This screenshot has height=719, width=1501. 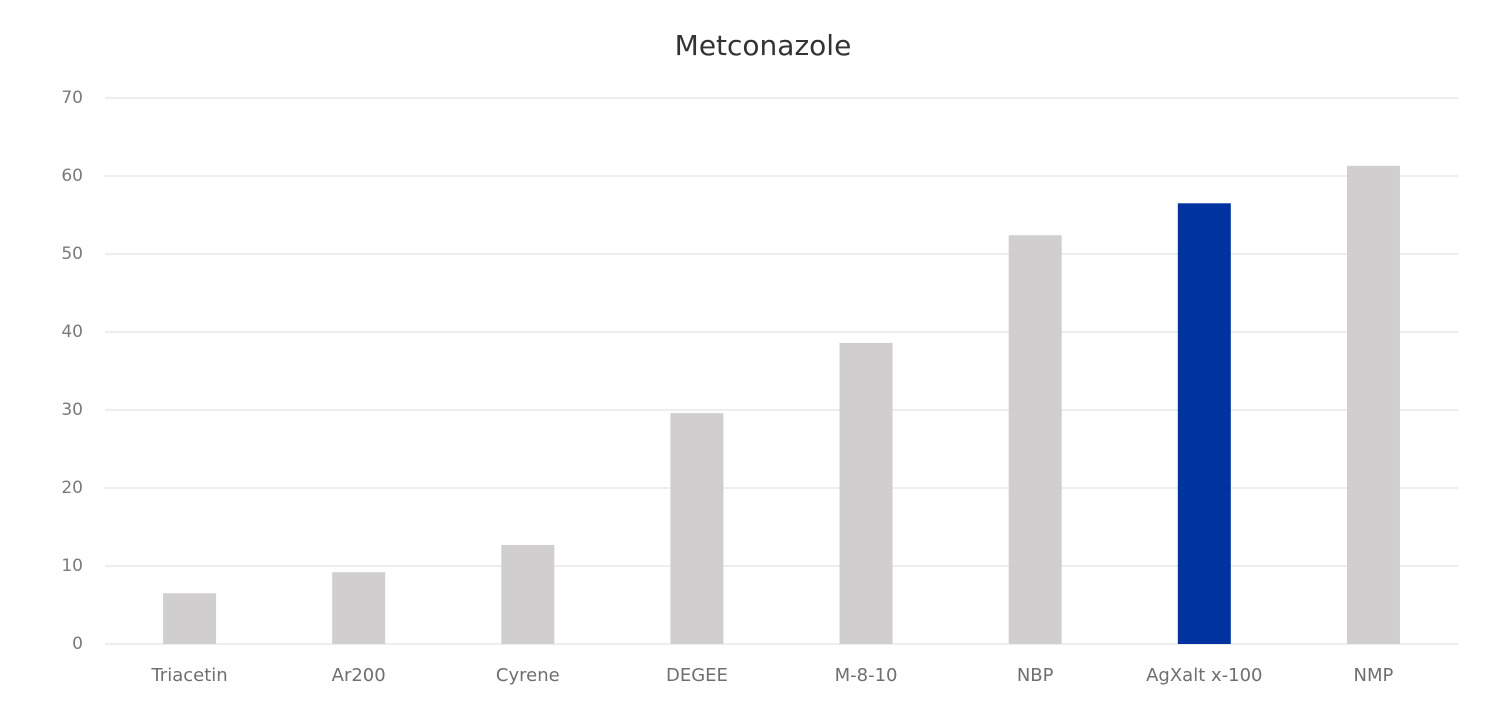 I want to click on y-tick-label: 40, so click(x=72, y=332).